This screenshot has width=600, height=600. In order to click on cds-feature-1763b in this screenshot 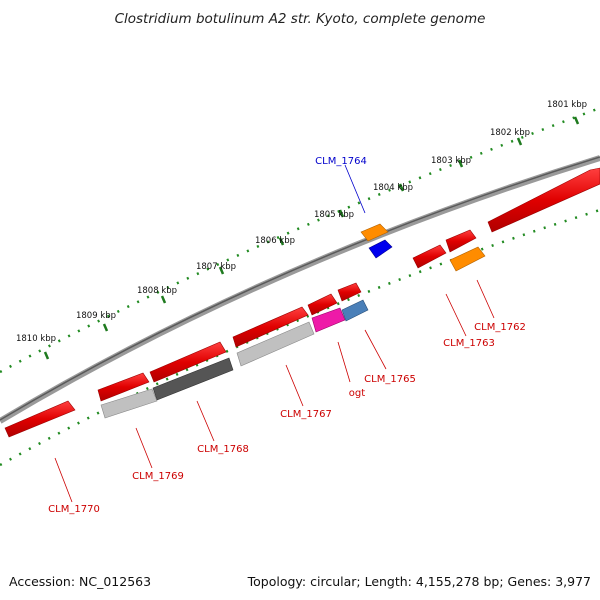, I will do `click(429, 256)`.